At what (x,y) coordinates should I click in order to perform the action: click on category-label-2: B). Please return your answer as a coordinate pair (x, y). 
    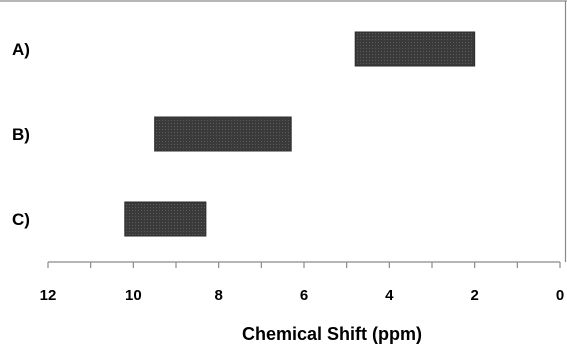
    Looking at the image, I should click on (21, 134).